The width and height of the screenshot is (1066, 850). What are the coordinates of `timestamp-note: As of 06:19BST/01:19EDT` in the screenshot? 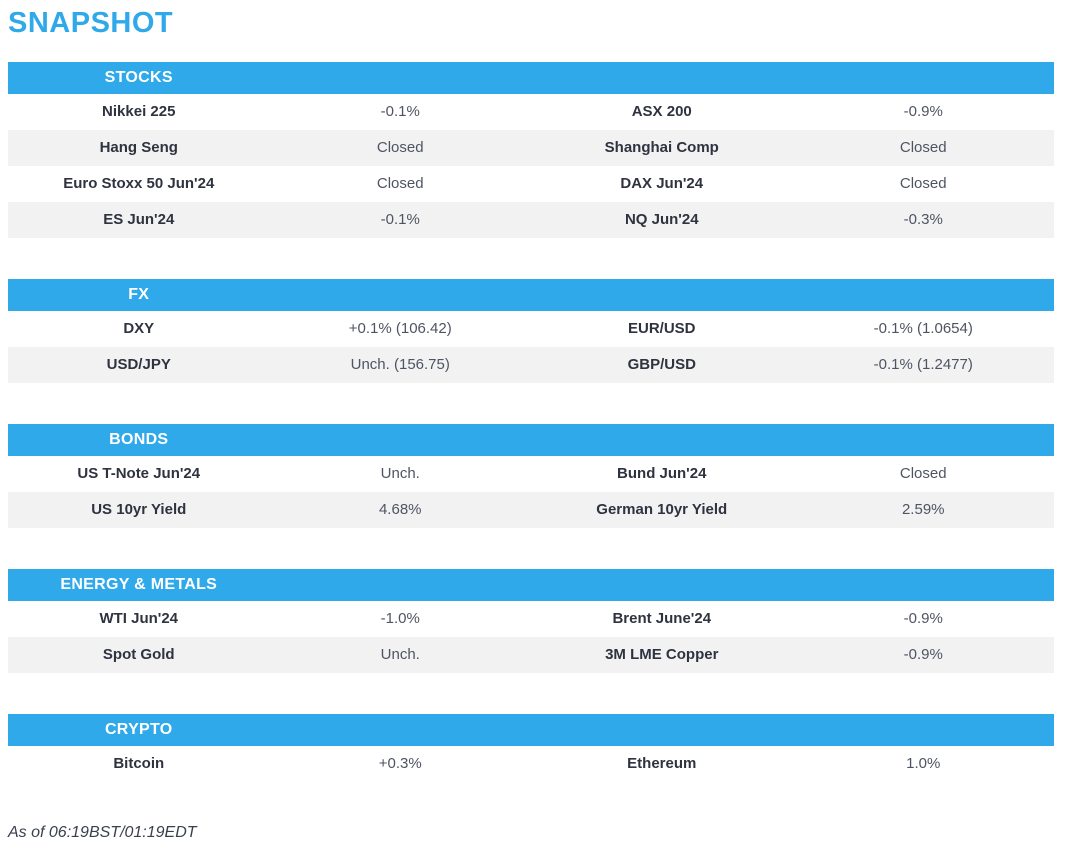 It's located at (102, 832).